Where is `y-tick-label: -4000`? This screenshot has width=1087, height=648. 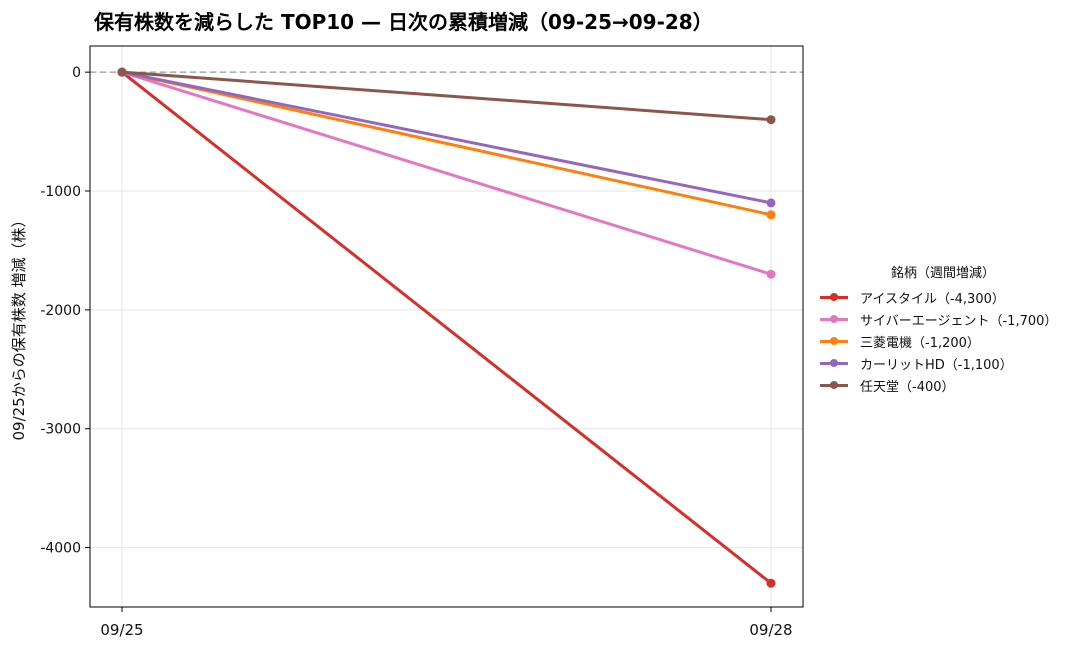 y-tick-label: -4000 is located at coordinates (60, 549).